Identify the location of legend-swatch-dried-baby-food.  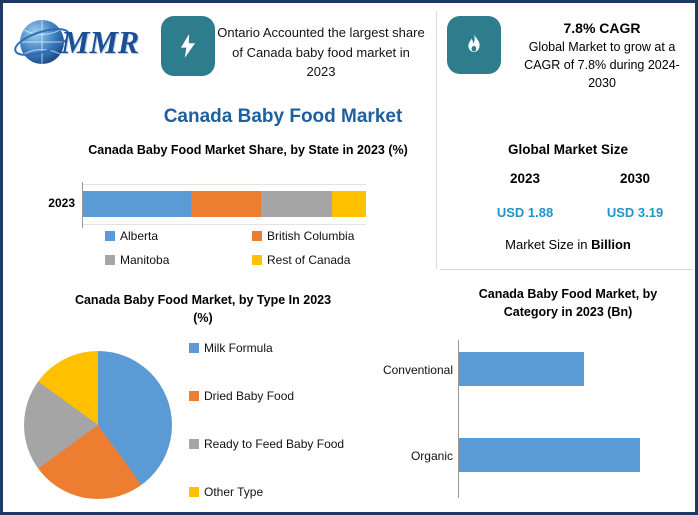
(194, 396).